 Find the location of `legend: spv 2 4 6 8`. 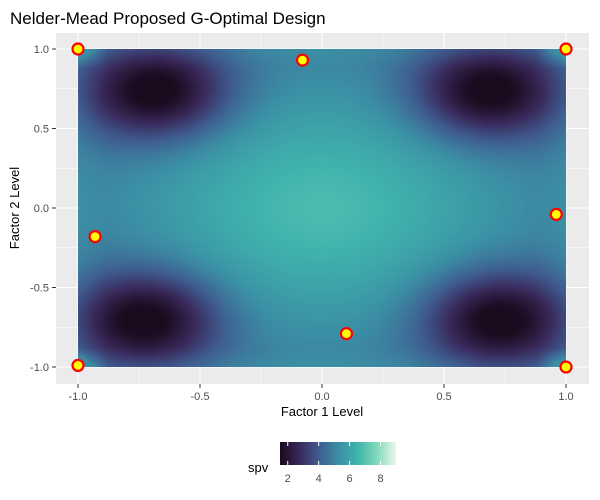

legend: spv 2 4 6 8 is located at coordinates (322, 463).